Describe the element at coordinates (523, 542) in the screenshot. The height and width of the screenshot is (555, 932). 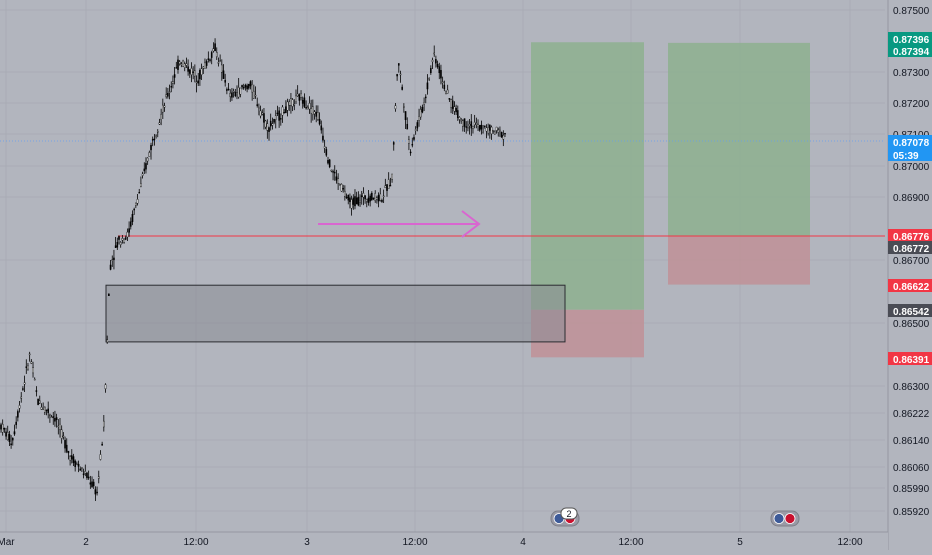
I see `time-tick-label: 4` at that location.